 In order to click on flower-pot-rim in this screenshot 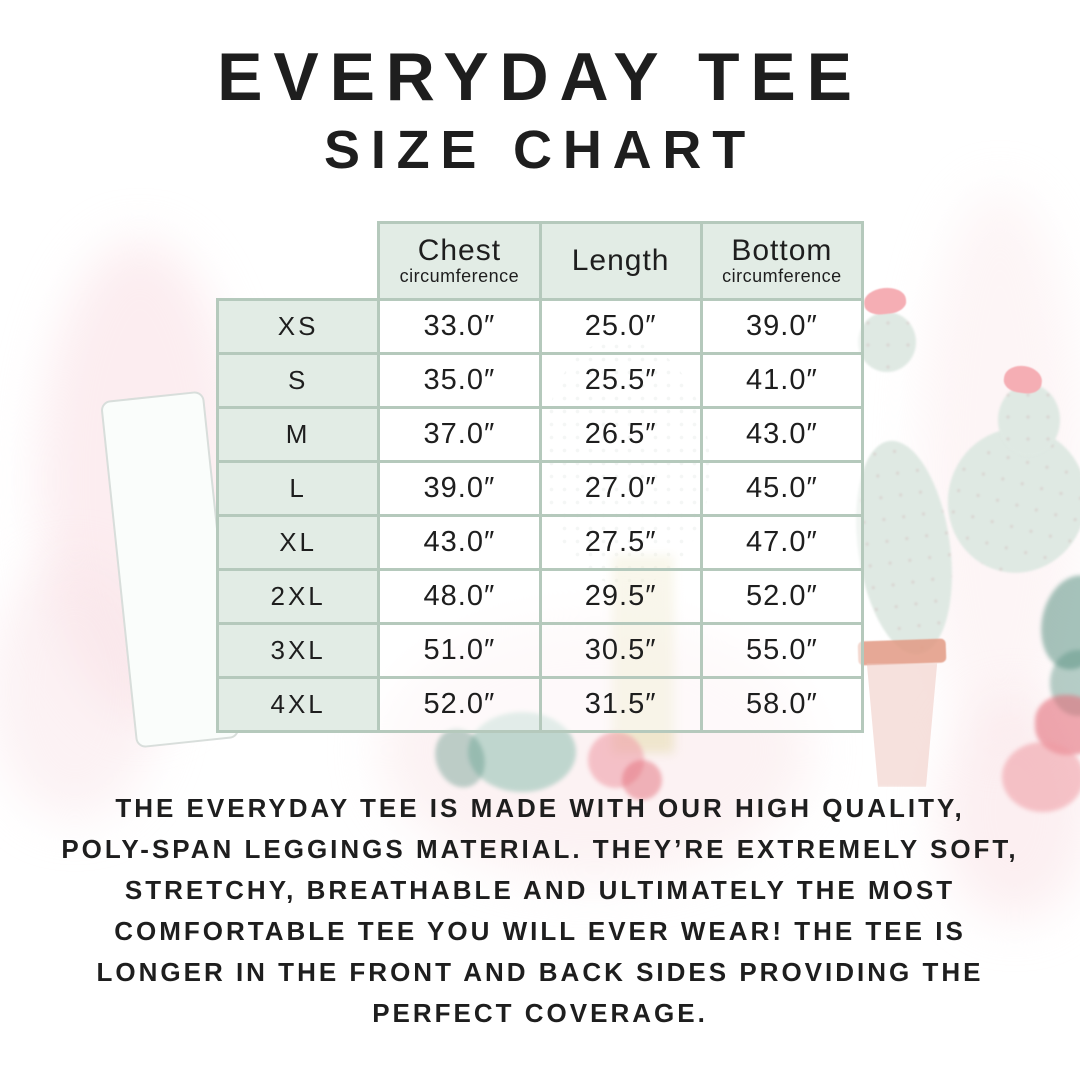, I will do `click(902, 652)`.